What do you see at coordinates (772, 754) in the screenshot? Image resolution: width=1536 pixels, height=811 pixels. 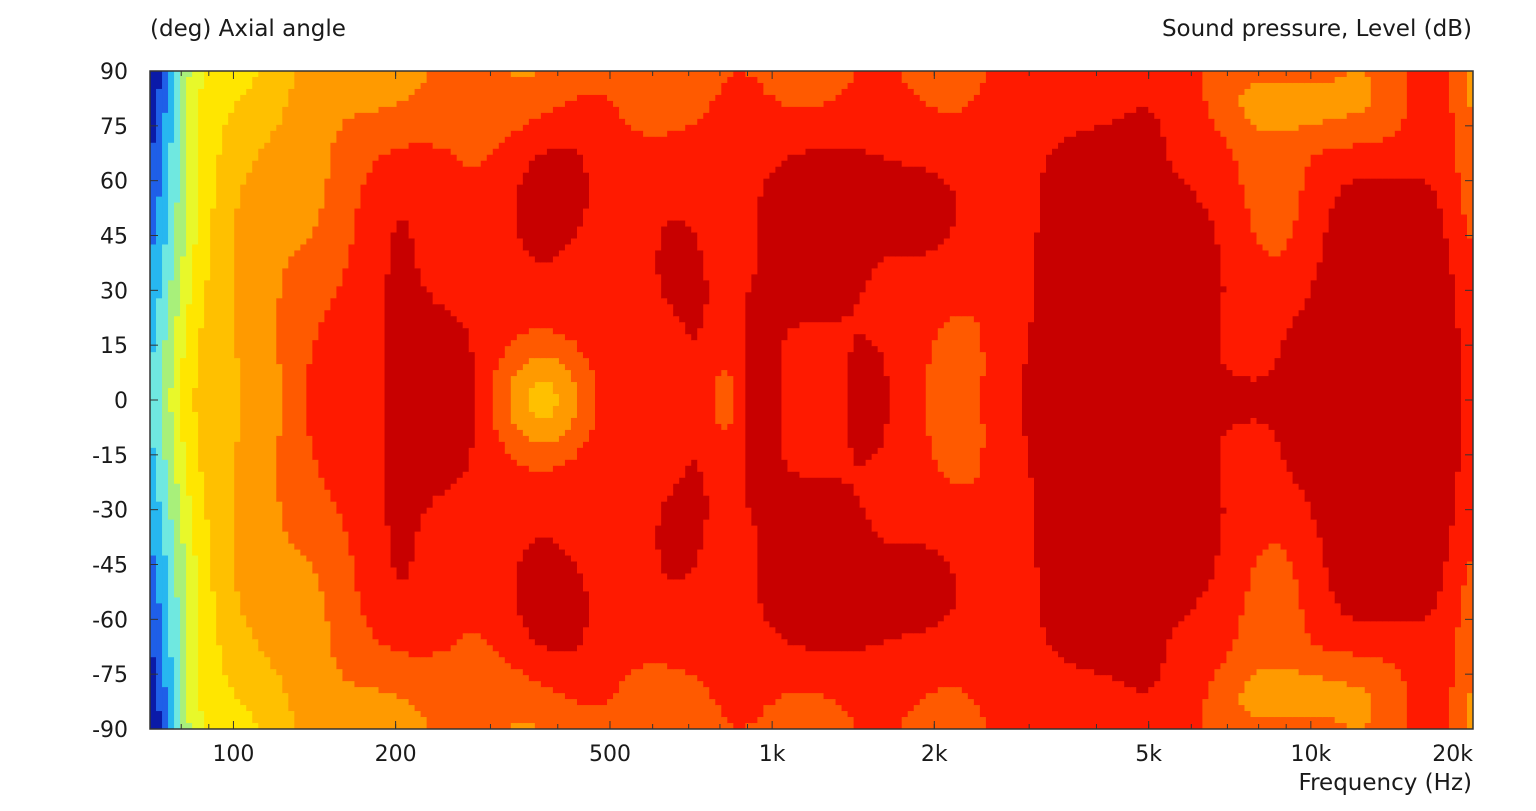 I see `x-tick-label: 1k` at bounding box center [772, 754].